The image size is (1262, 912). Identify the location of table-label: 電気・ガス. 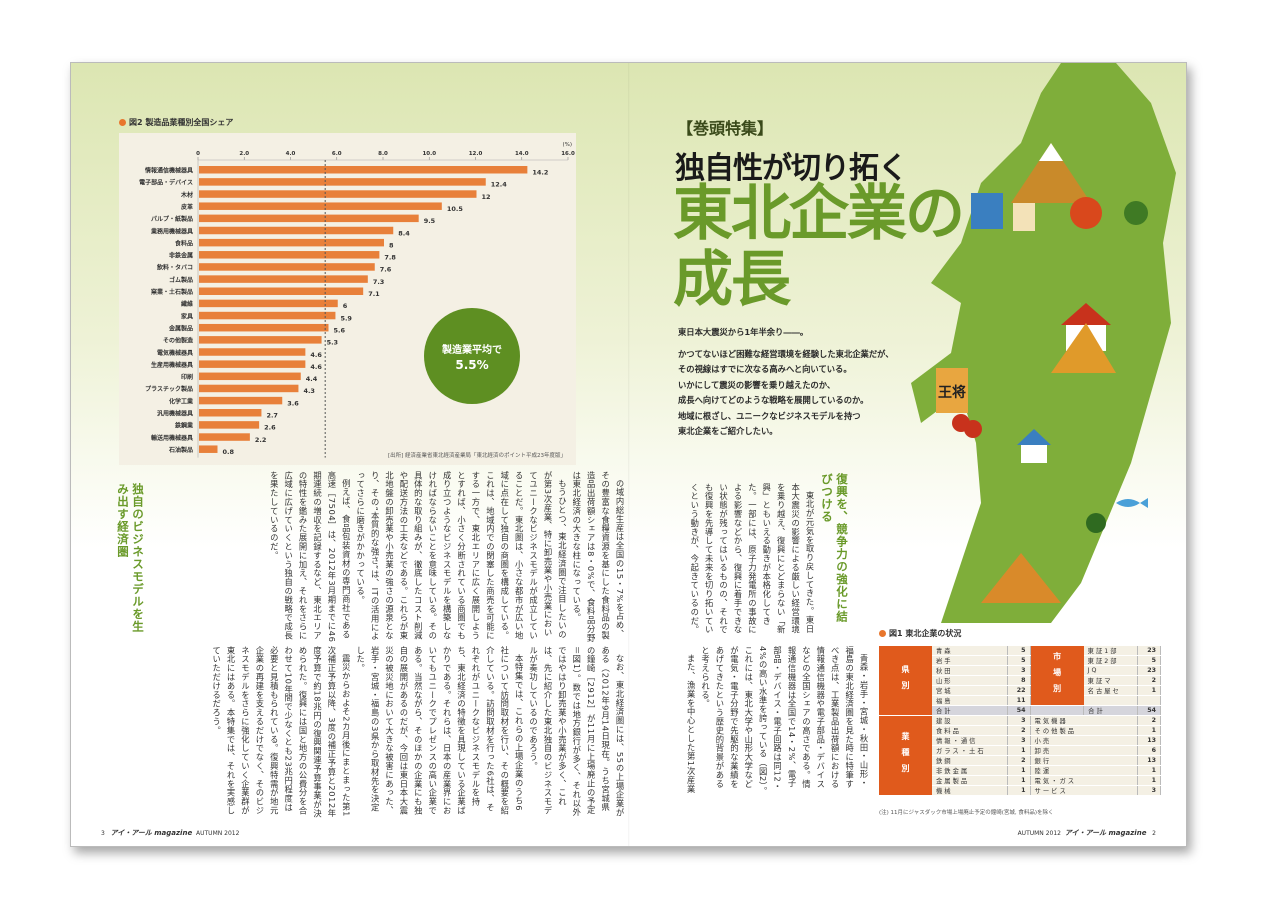
(1084, 780).